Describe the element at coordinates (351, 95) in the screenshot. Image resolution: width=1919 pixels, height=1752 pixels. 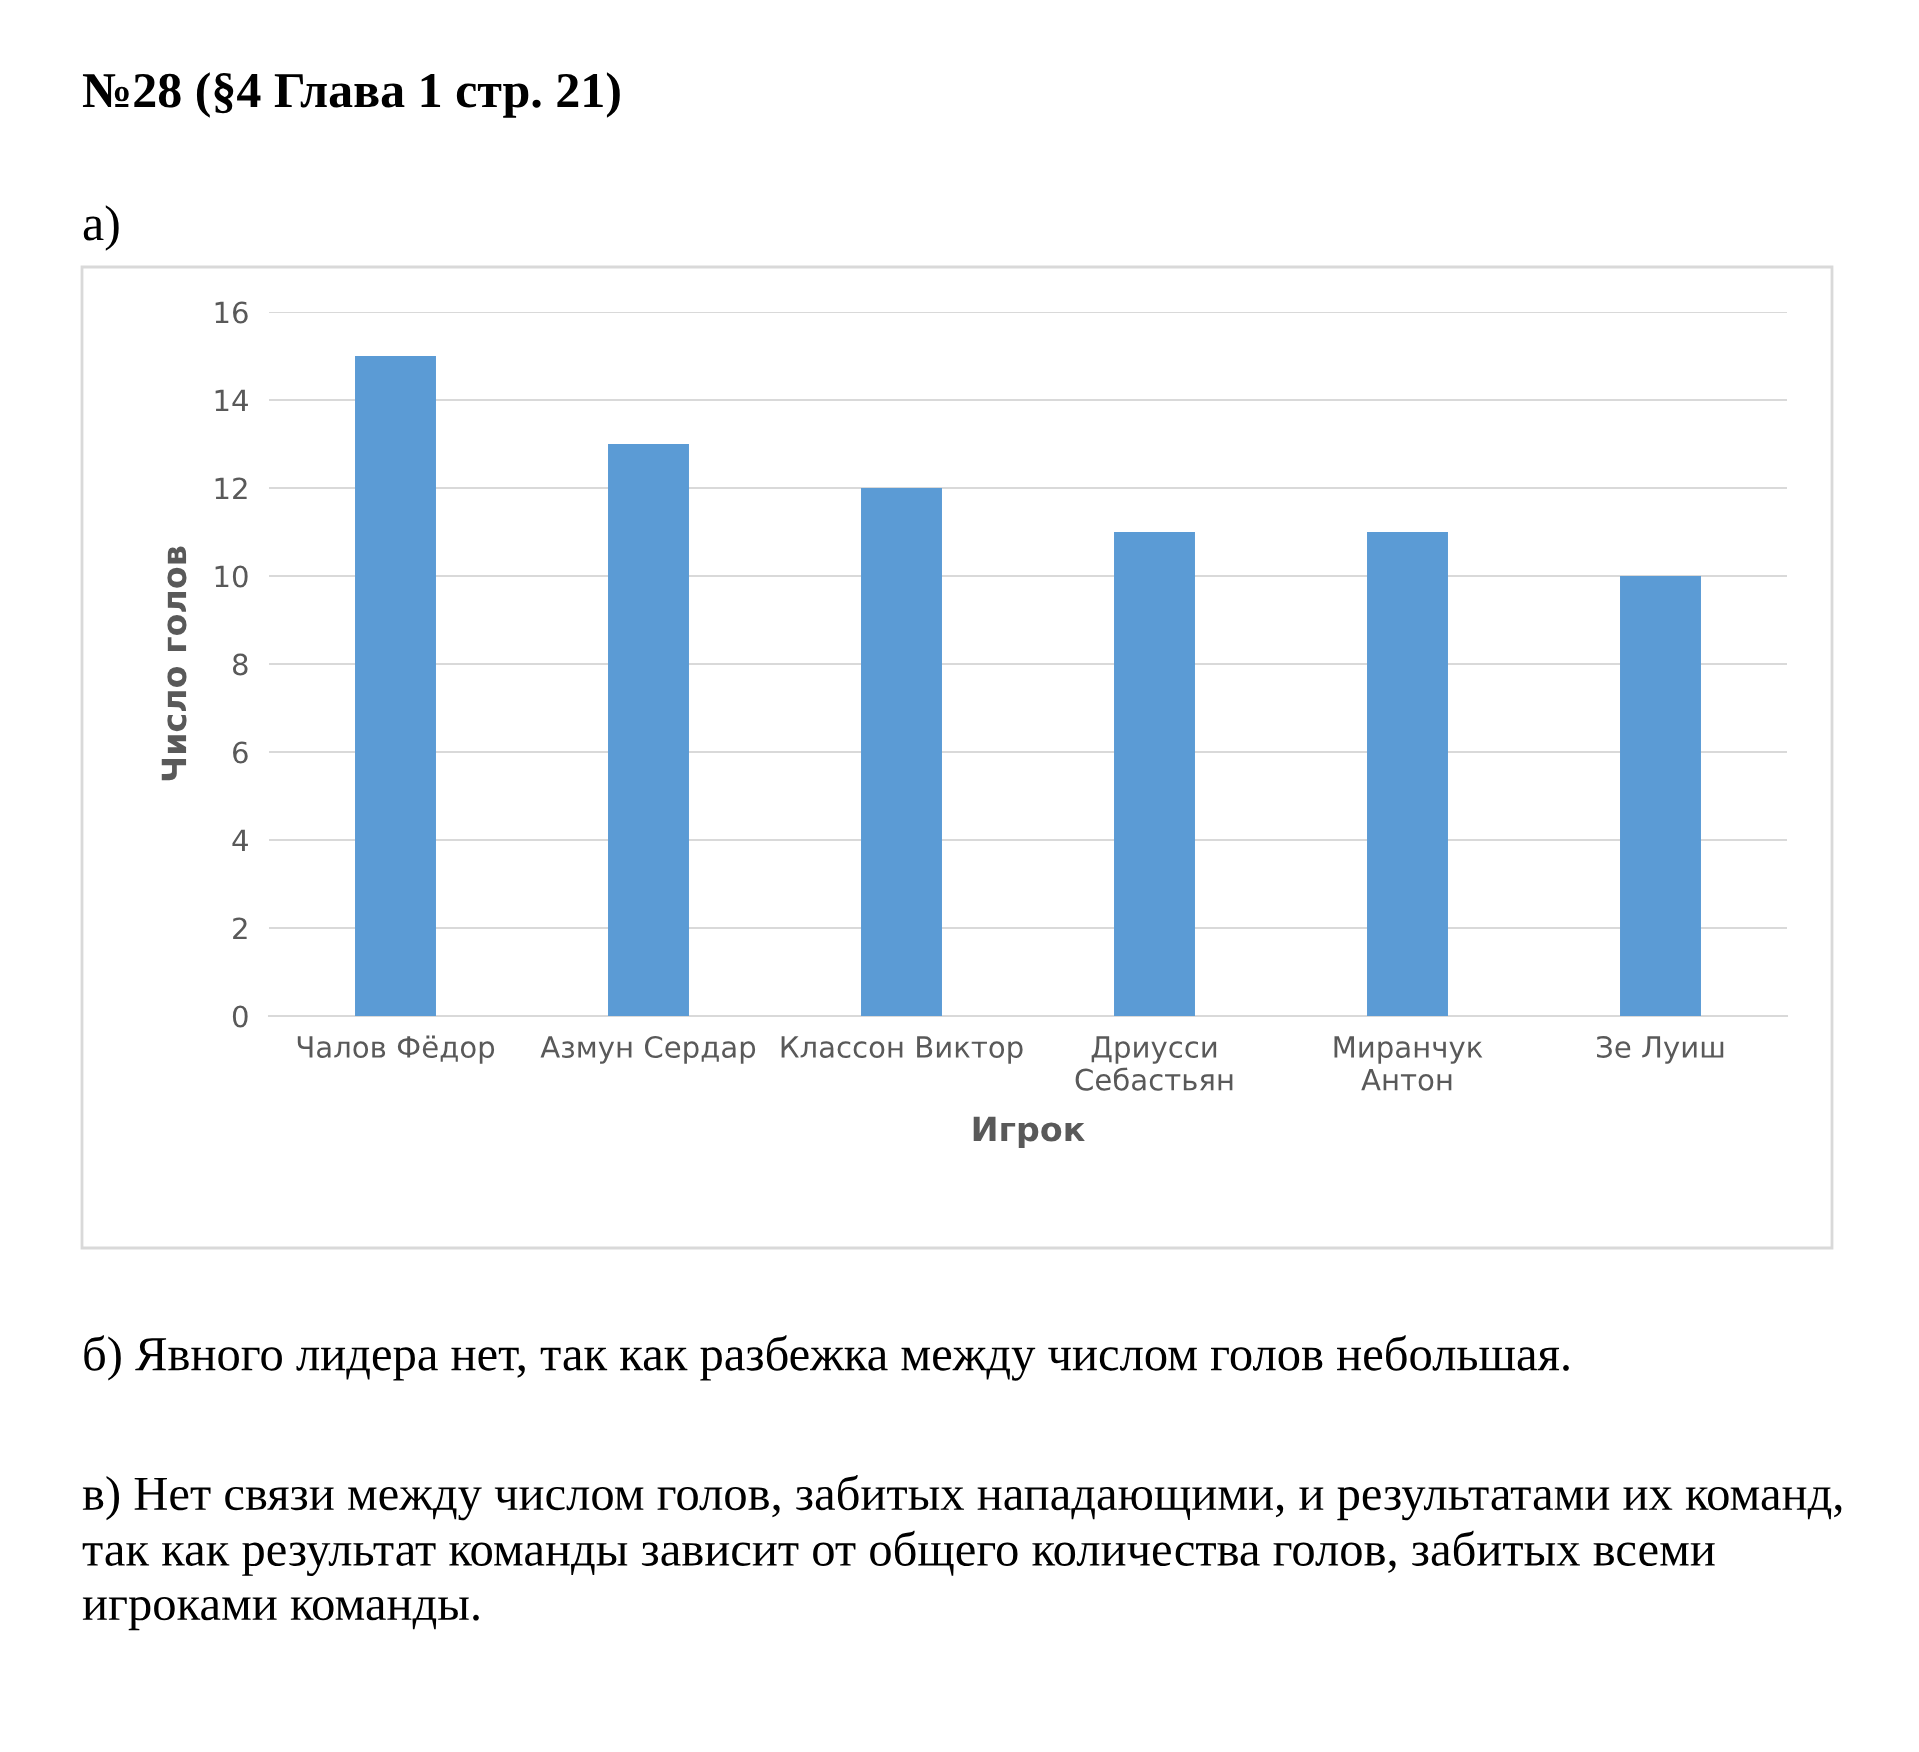
I see `chart-title: №28 (§4 Глава 1 стр. 21)` at that location.